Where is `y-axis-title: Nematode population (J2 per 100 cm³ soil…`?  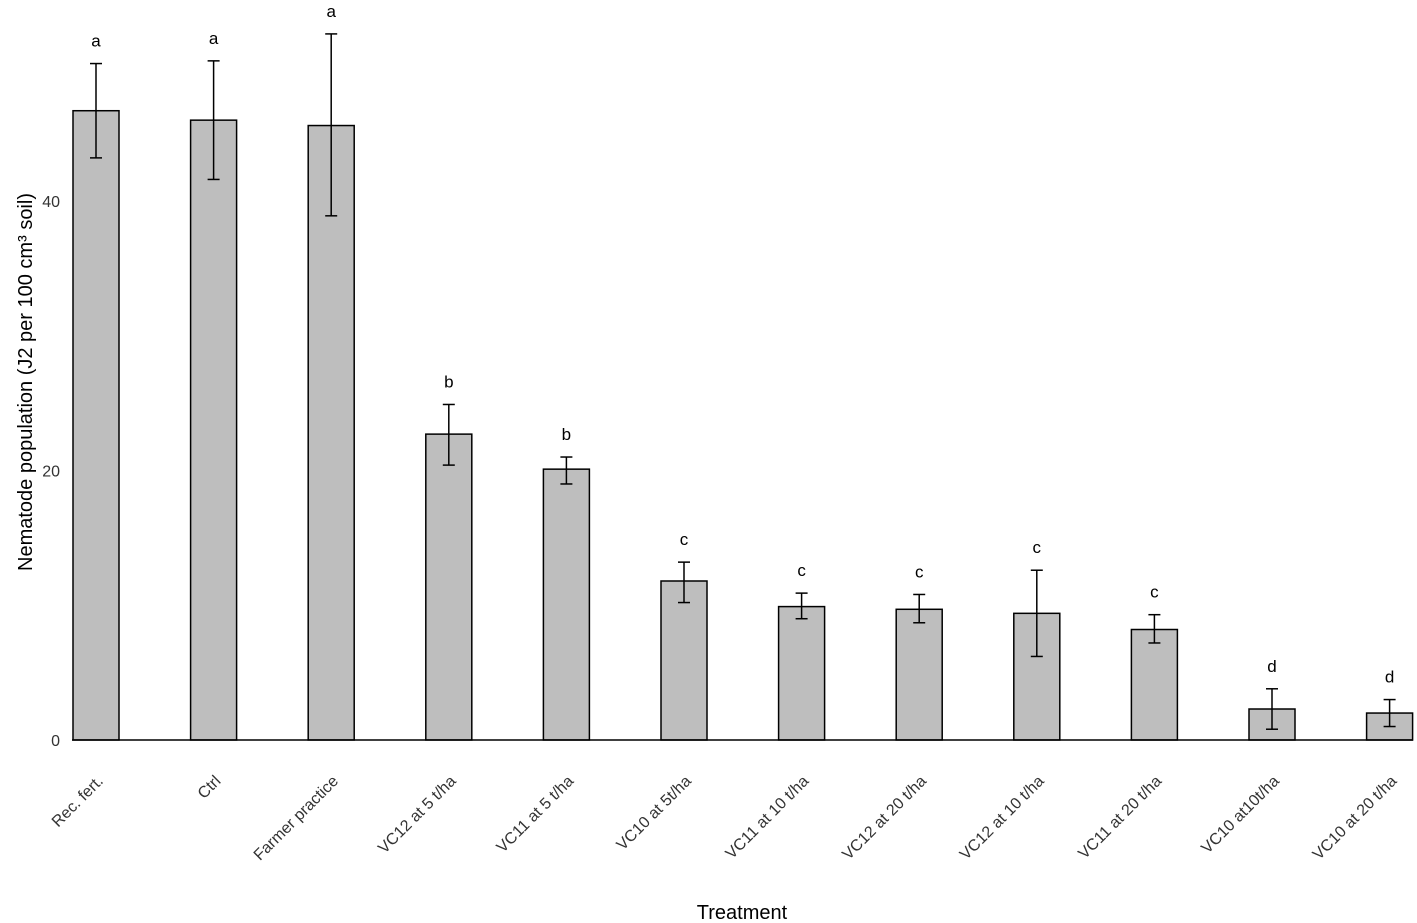
y-axis-title: Nematode population (J2 per 100 cm³ soil… is located at coordinates (26, 382).